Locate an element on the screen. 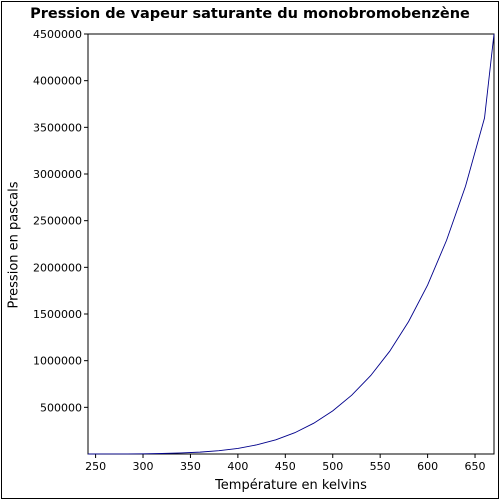 Image resolution: width=500 pixels, height=500 pixels. x-tick-label: 500 is located at coordinates (332, 466).